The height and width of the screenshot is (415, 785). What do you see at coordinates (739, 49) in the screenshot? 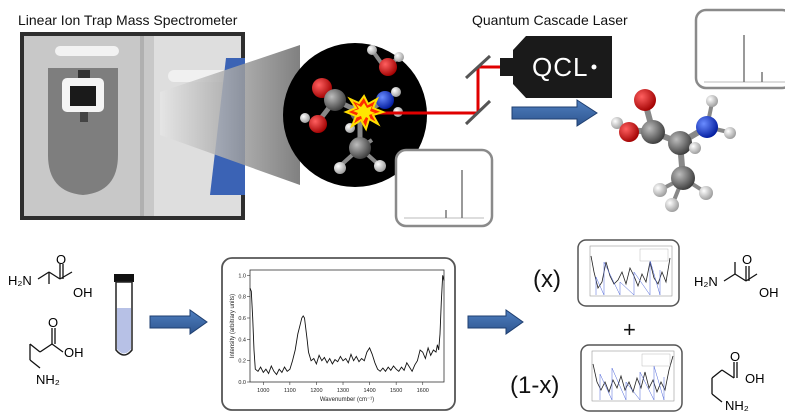
I see `inset-spectrum-box-right` at bounding box center [739, 49].